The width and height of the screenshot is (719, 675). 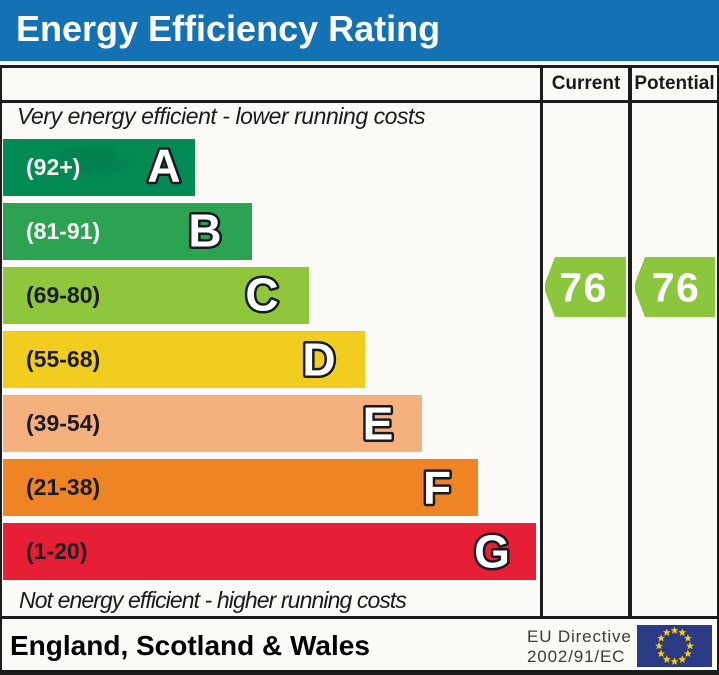 I want to click on svg-text: C, so click(x=261, y=295).